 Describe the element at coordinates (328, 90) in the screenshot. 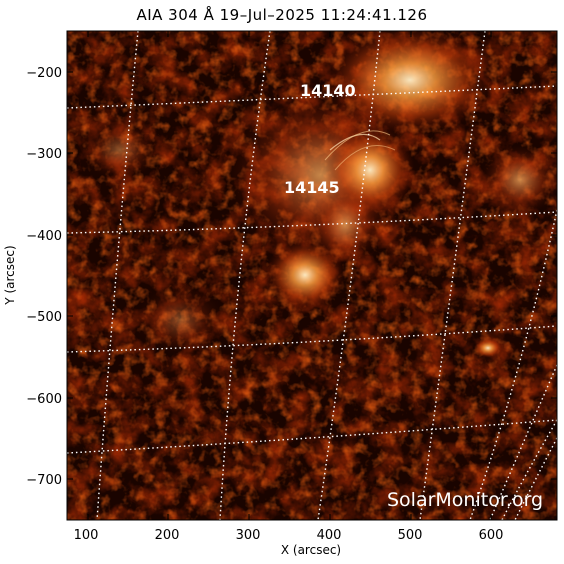

I see `region-label-14140: 14140` at that location.